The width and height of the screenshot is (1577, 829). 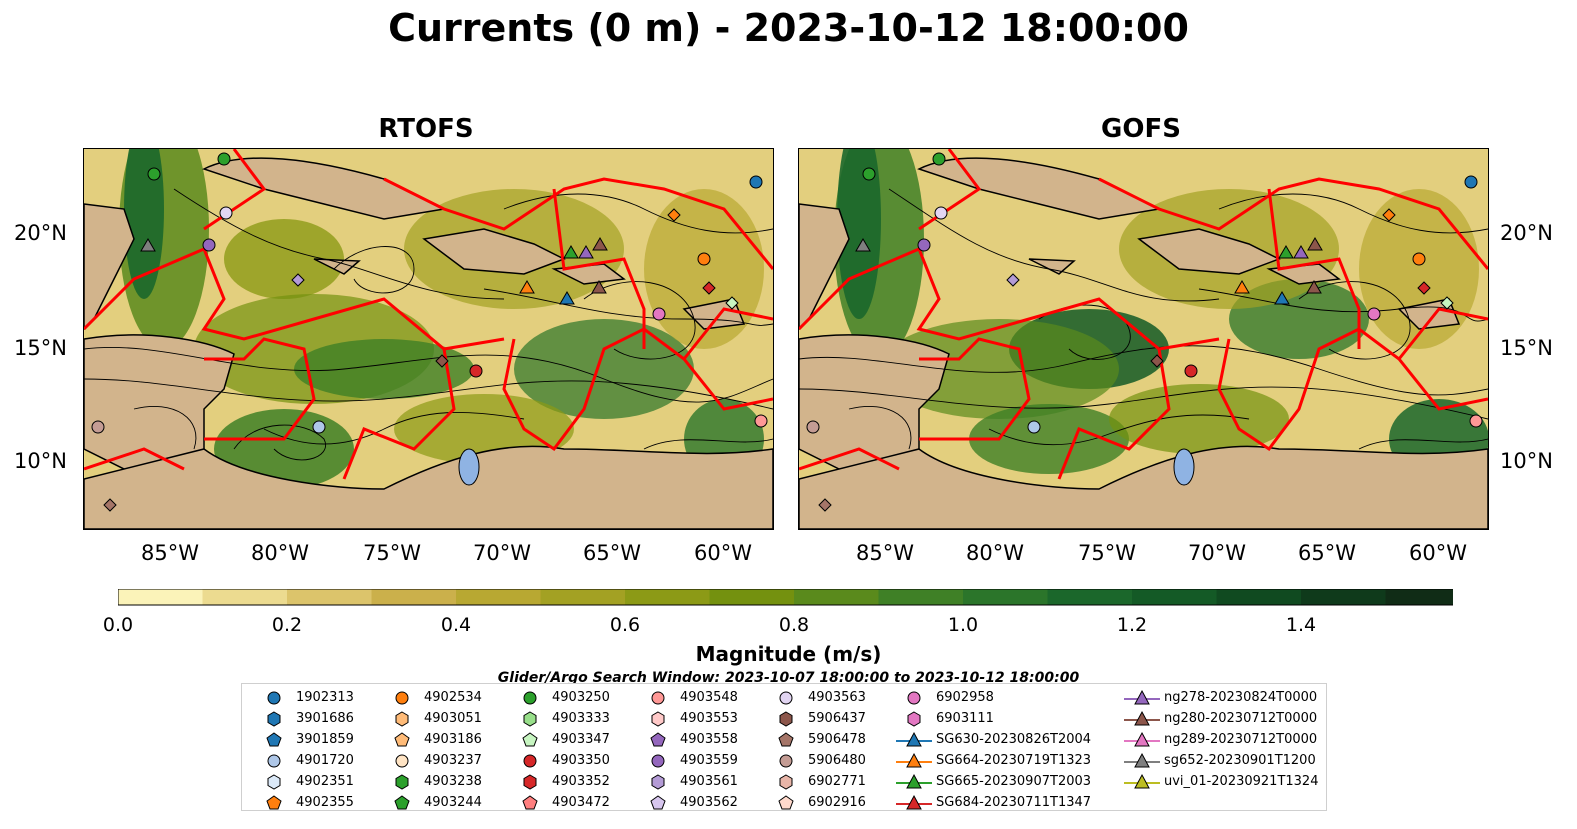 I want to click on lon-tick-65w-right: 65°W, so click(x=1327, y=553).